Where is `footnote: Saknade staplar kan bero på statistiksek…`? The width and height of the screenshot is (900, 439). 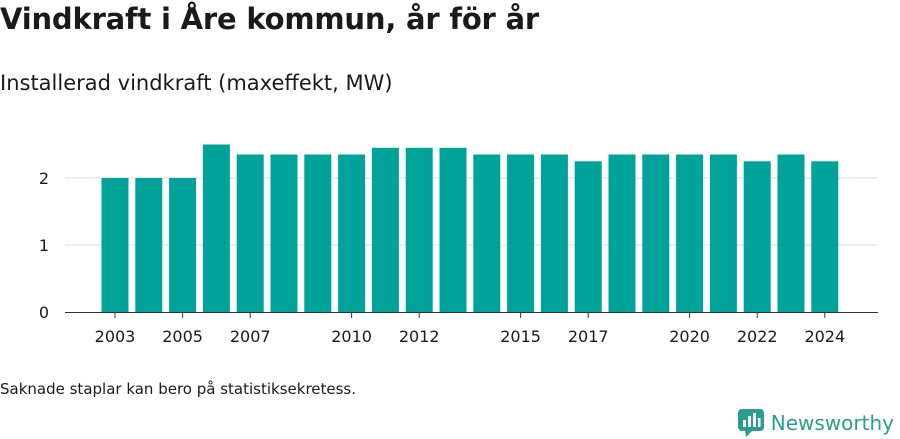 footnote: Saknade staplar kan bero på statistiksek… is located at coordinates (178, 389).